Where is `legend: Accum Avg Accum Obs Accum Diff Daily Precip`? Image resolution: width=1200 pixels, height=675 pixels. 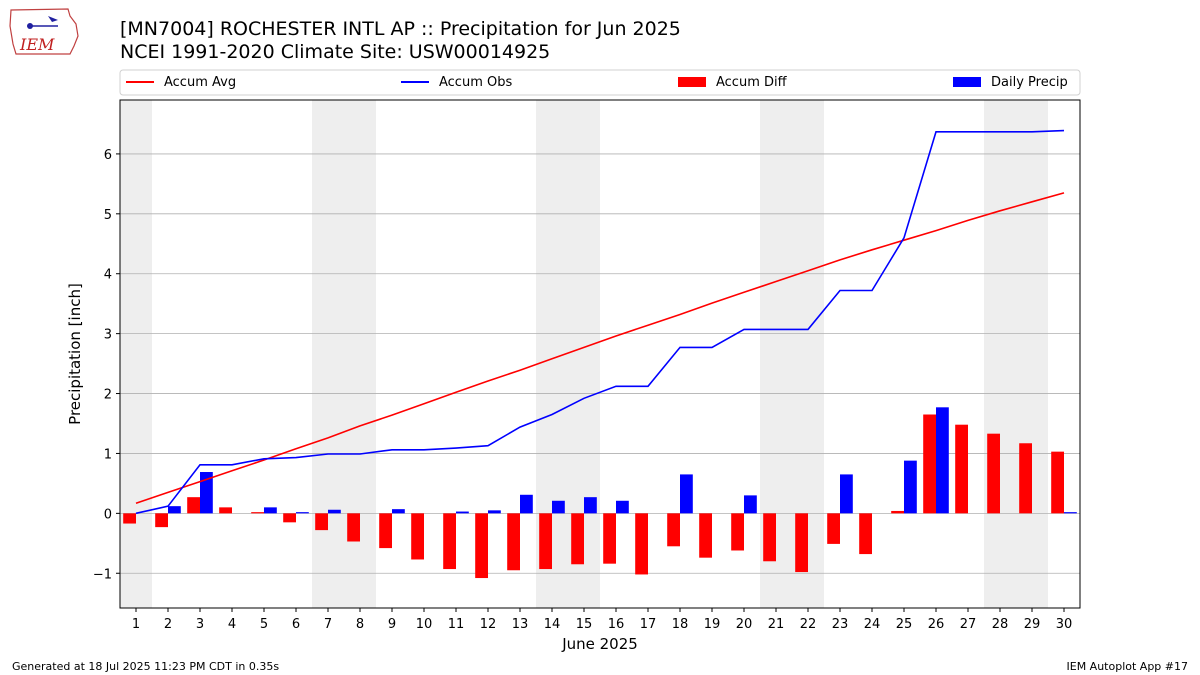 legend: Accum Avg Accum Obs Accum Diff Daily Precip is located at coordinates (600, 82).